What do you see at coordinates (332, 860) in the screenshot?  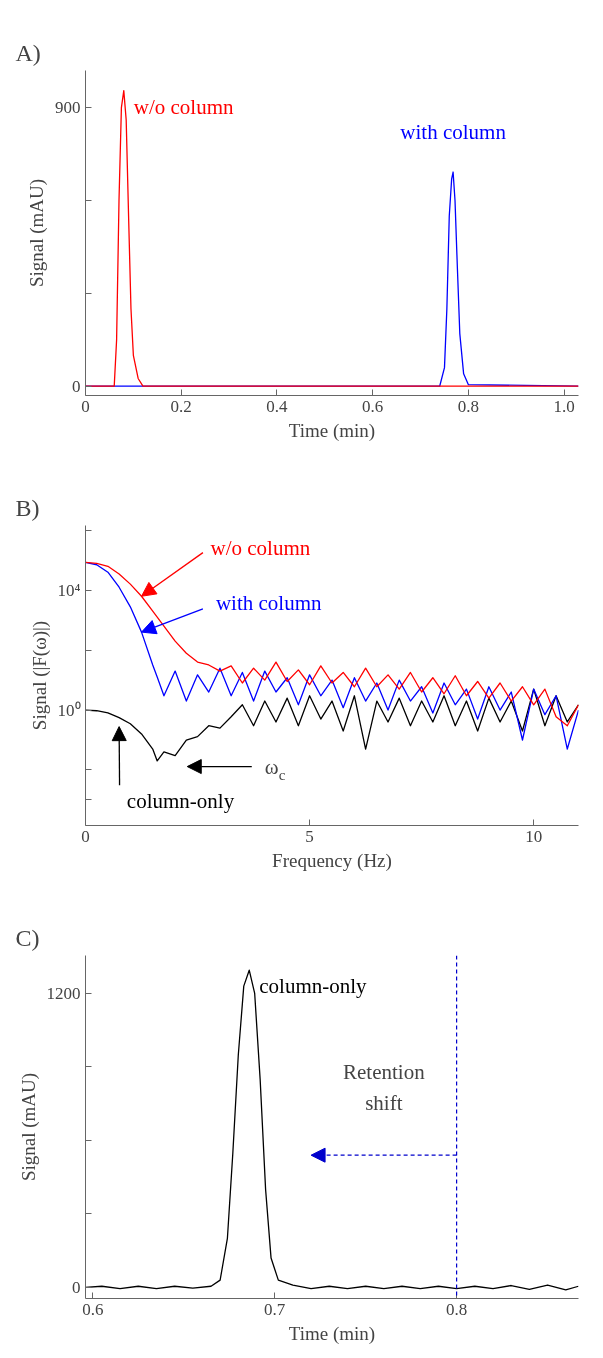 I see `x-axis-title: Frequency (Hz)` at bounding box center [332, 860].